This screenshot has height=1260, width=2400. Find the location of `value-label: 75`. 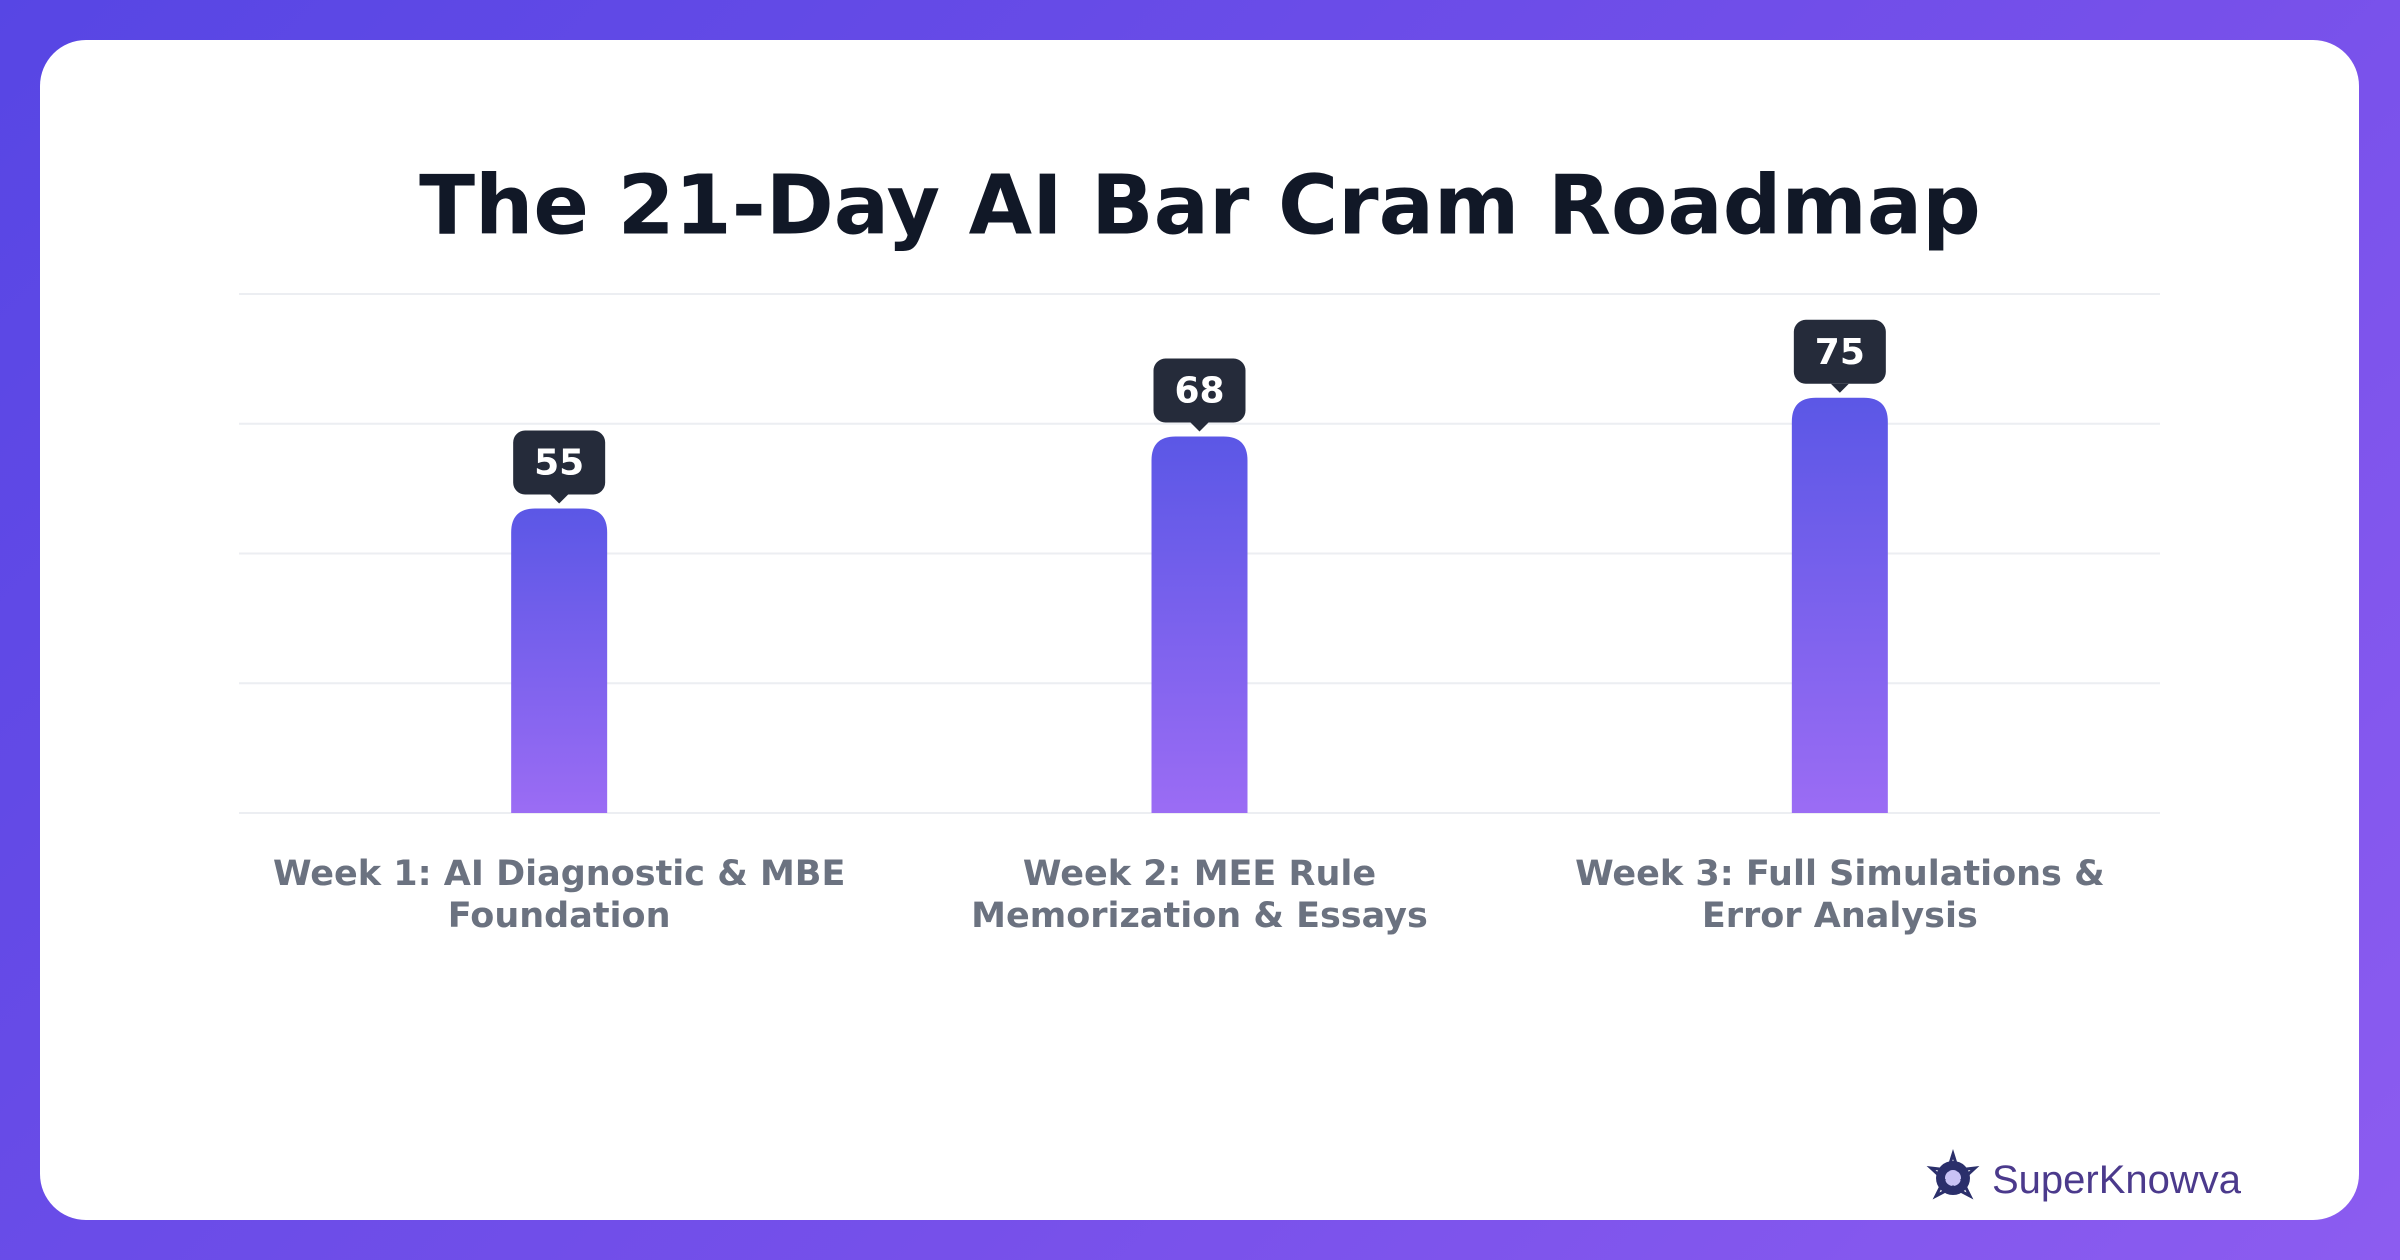

value-label: 75 is located at coordinates (1840, 352).